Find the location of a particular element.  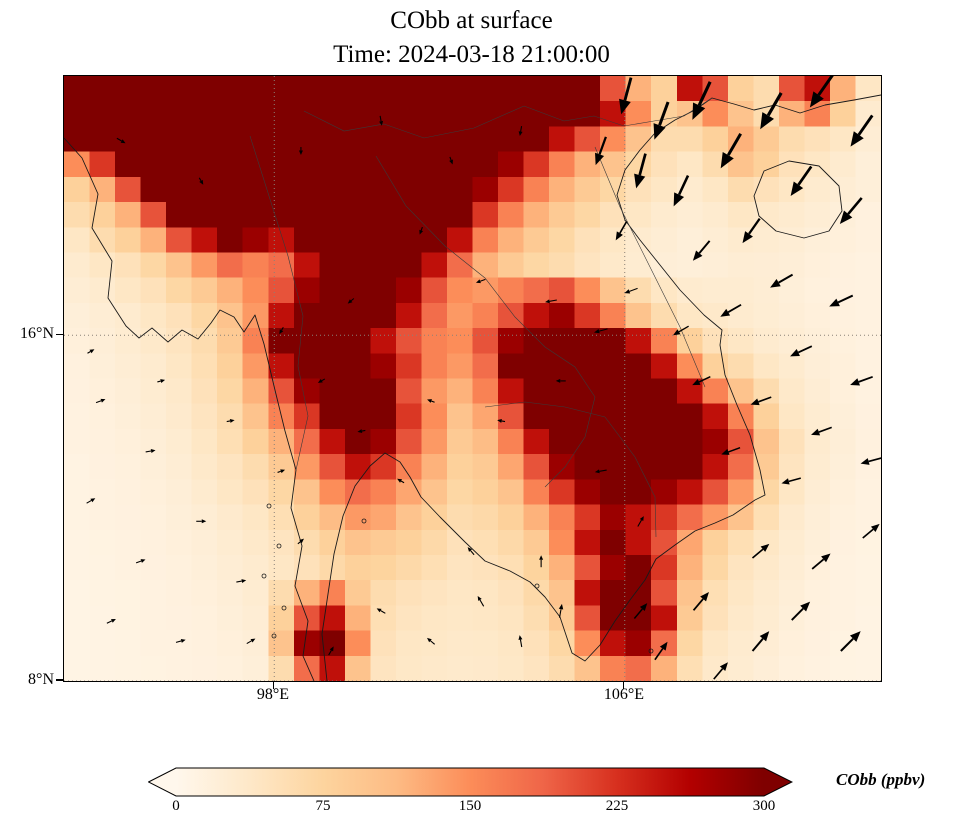

x-tick-label-98e: 98°E is located at coordinates (273, 694).